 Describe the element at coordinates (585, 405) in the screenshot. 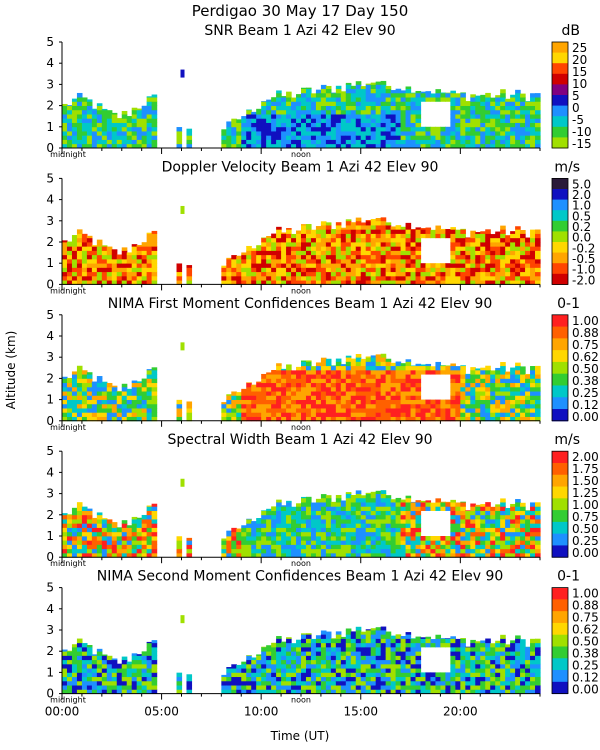

I see `colorbar-label: 0.12` at that location.